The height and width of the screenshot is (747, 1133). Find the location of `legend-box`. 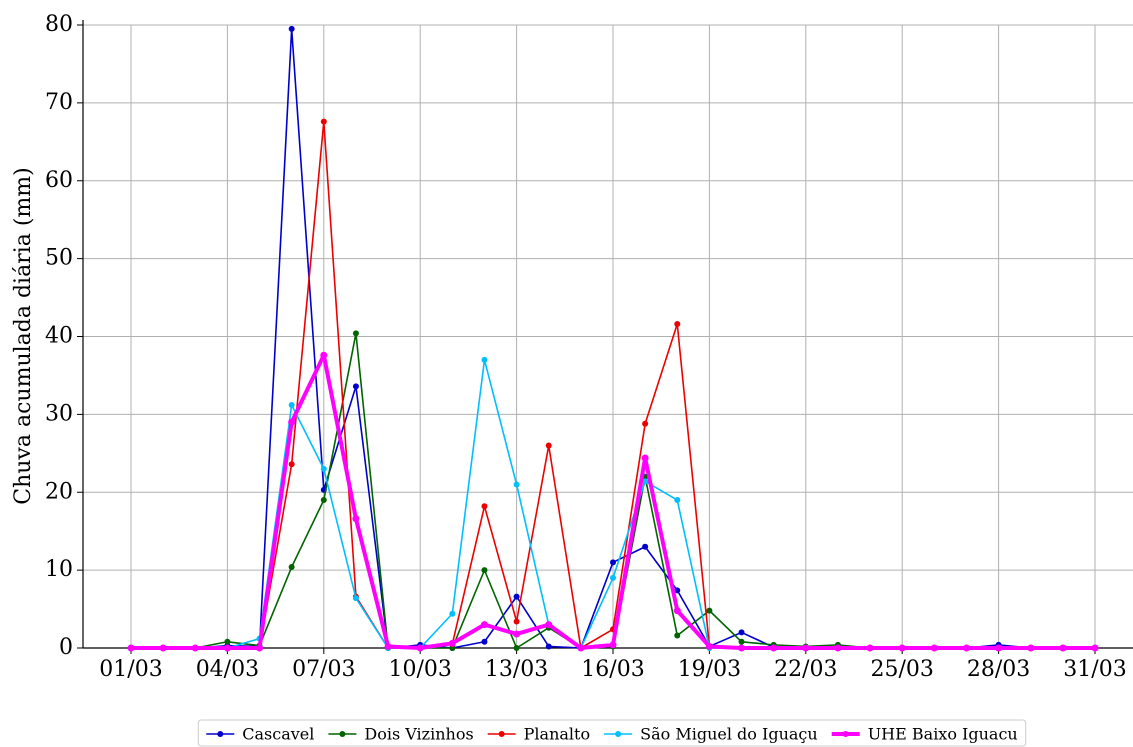

legend-box is located at coordinates (612, 733).